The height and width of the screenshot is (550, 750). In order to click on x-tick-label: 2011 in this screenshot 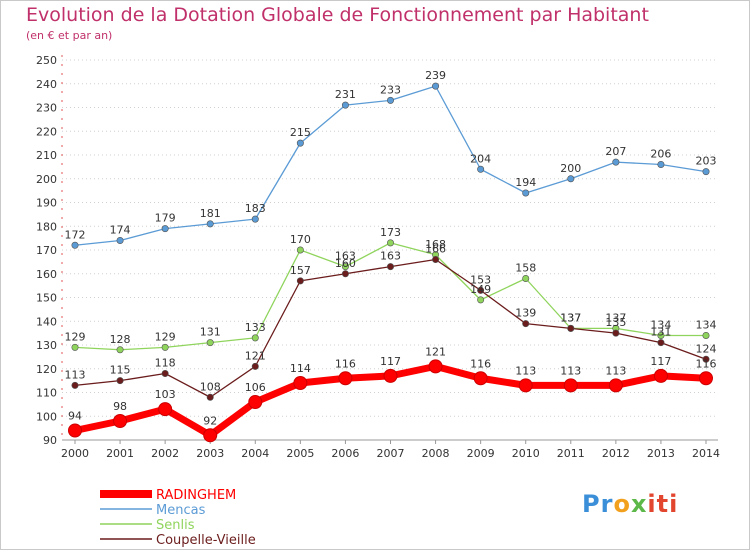, I will do `click(571, 453)`.